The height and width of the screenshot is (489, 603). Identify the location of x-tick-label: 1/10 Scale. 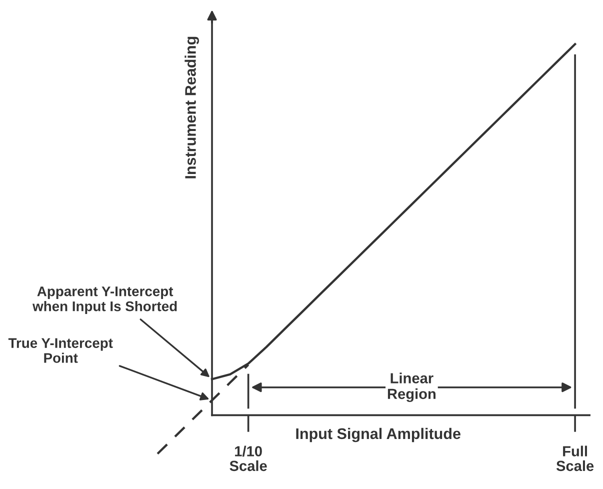
(248, 459).